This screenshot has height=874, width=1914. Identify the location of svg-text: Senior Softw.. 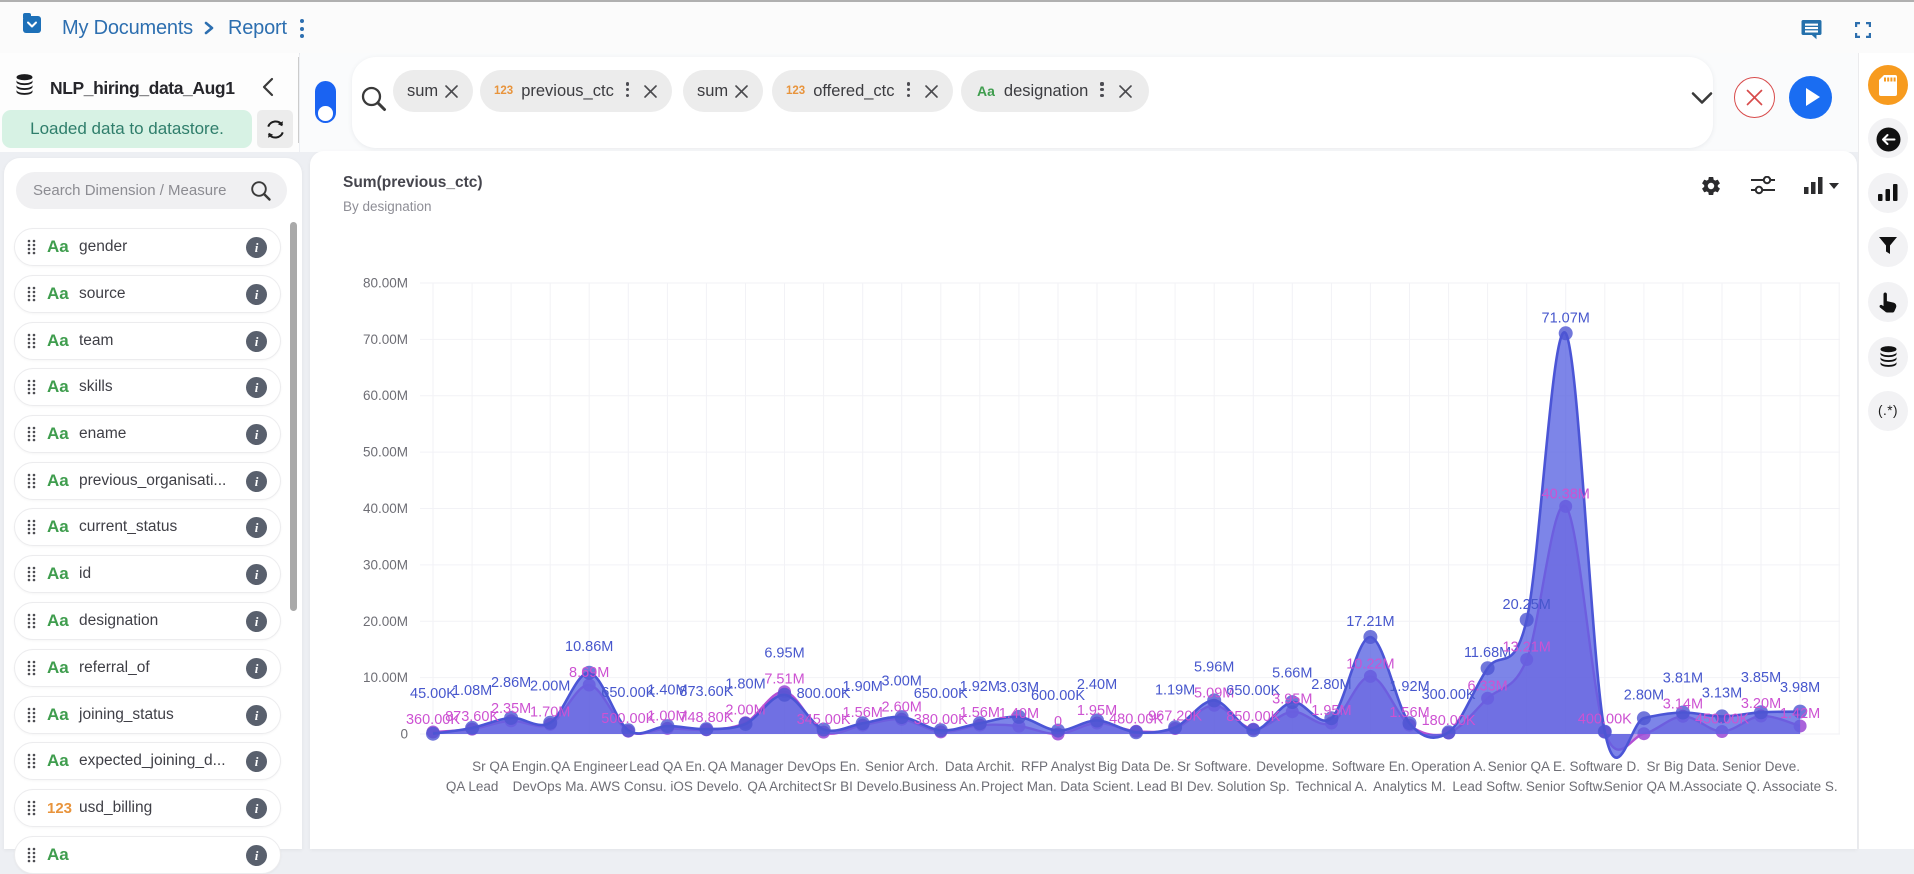
(1566, 786).